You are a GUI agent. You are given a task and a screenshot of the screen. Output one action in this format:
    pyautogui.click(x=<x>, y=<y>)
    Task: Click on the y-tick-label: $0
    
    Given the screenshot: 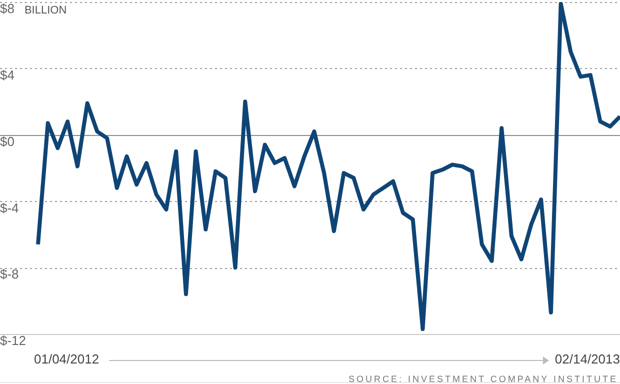 What is the action you would take?
    pyautogui.click(x=7, y=141)
    